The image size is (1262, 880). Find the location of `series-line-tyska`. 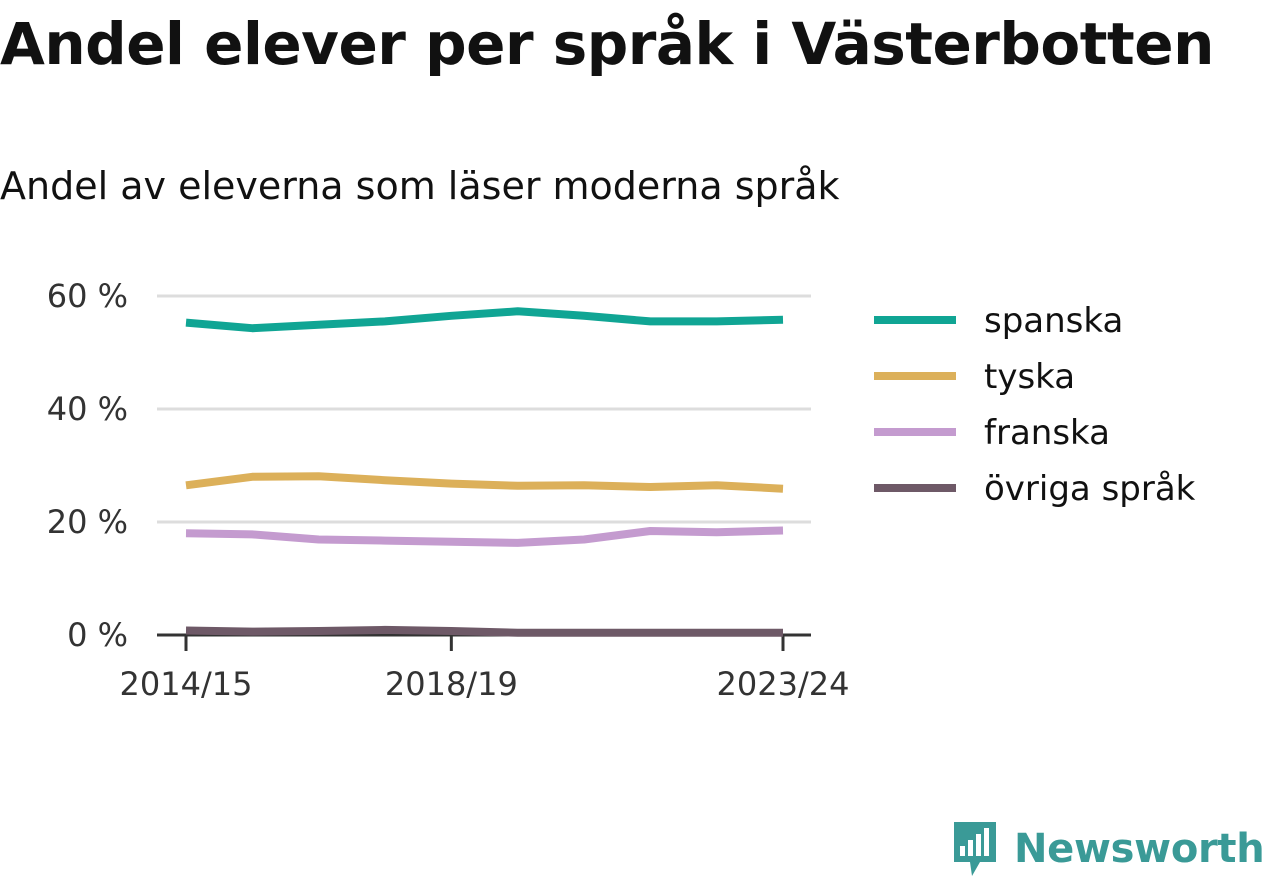

series-line-tyska is located at coordinates (484, 482).